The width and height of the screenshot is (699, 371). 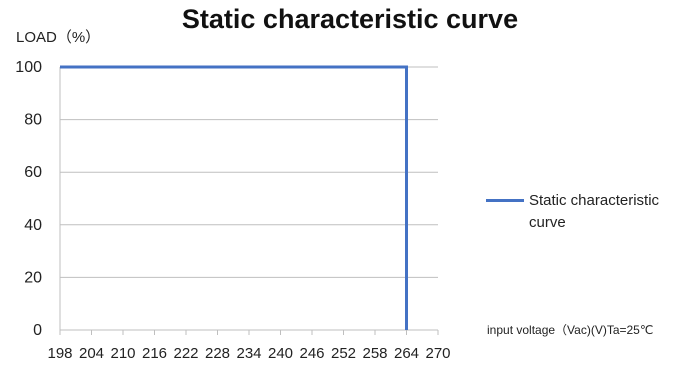 What do you see at coordinates (58, 37) in the screenshot?
I see `y-axis-label: LOAD（%）` at bounding box center [58, 37].